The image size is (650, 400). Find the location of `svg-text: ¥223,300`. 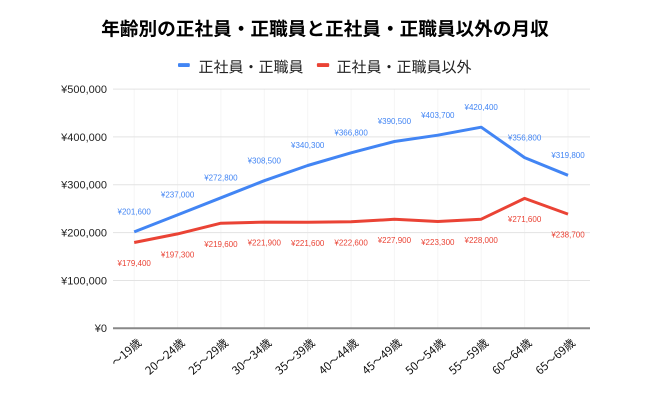

svg-text: ¥223,300 is located at coordinates (437, 242).